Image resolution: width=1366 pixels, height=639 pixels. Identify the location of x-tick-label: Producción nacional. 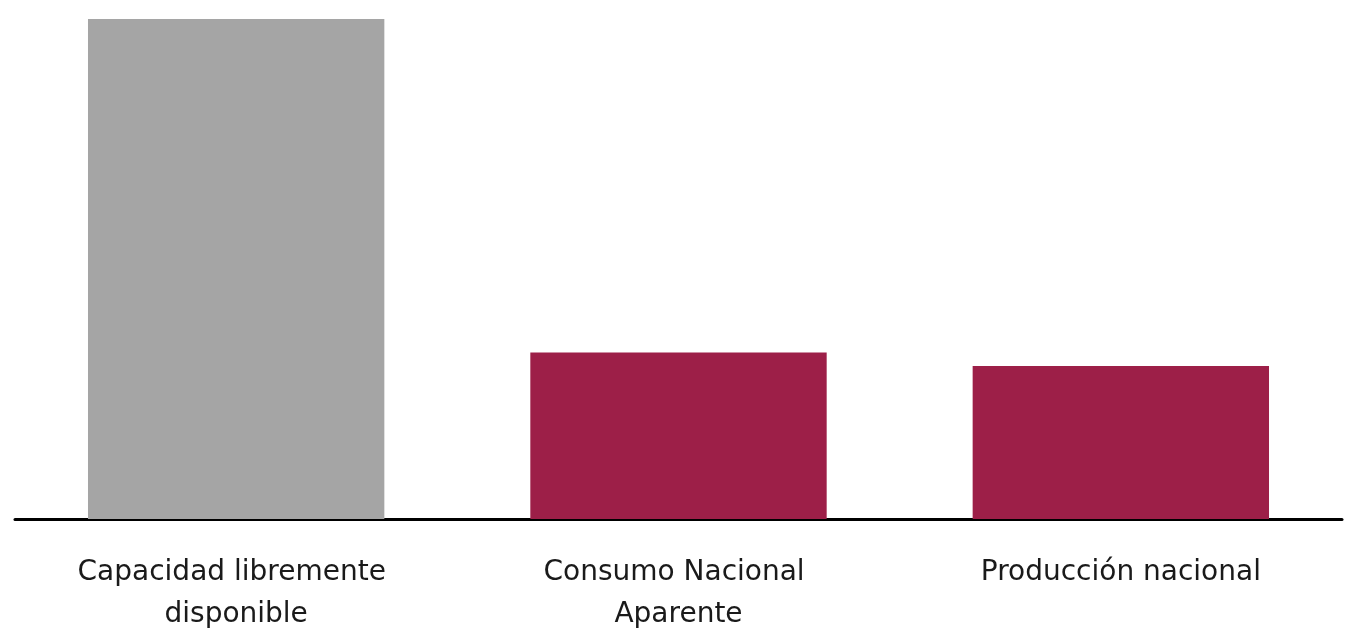
(1120, 570).